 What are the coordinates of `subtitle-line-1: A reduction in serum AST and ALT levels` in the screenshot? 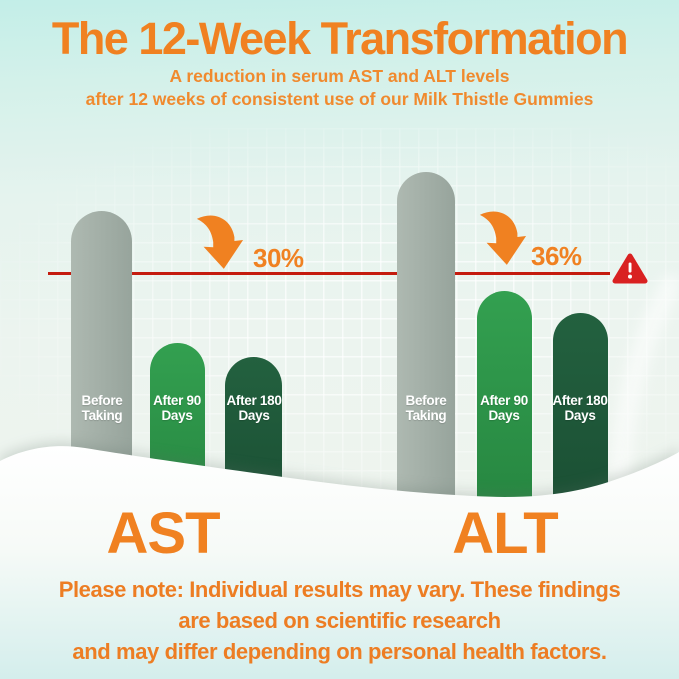 It's located at (339, 76).